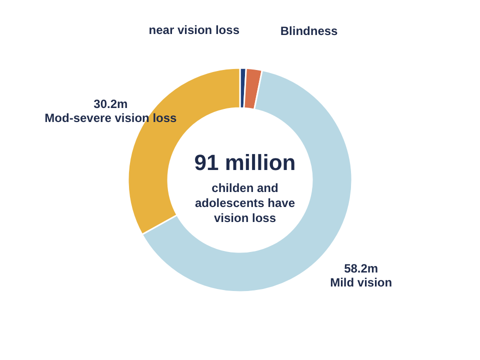 The height and width of the screenshot is (360, 480). Describe the element at coordinates (361, 269) in the screenshot. I see `data-label: 58.2m` at that location.